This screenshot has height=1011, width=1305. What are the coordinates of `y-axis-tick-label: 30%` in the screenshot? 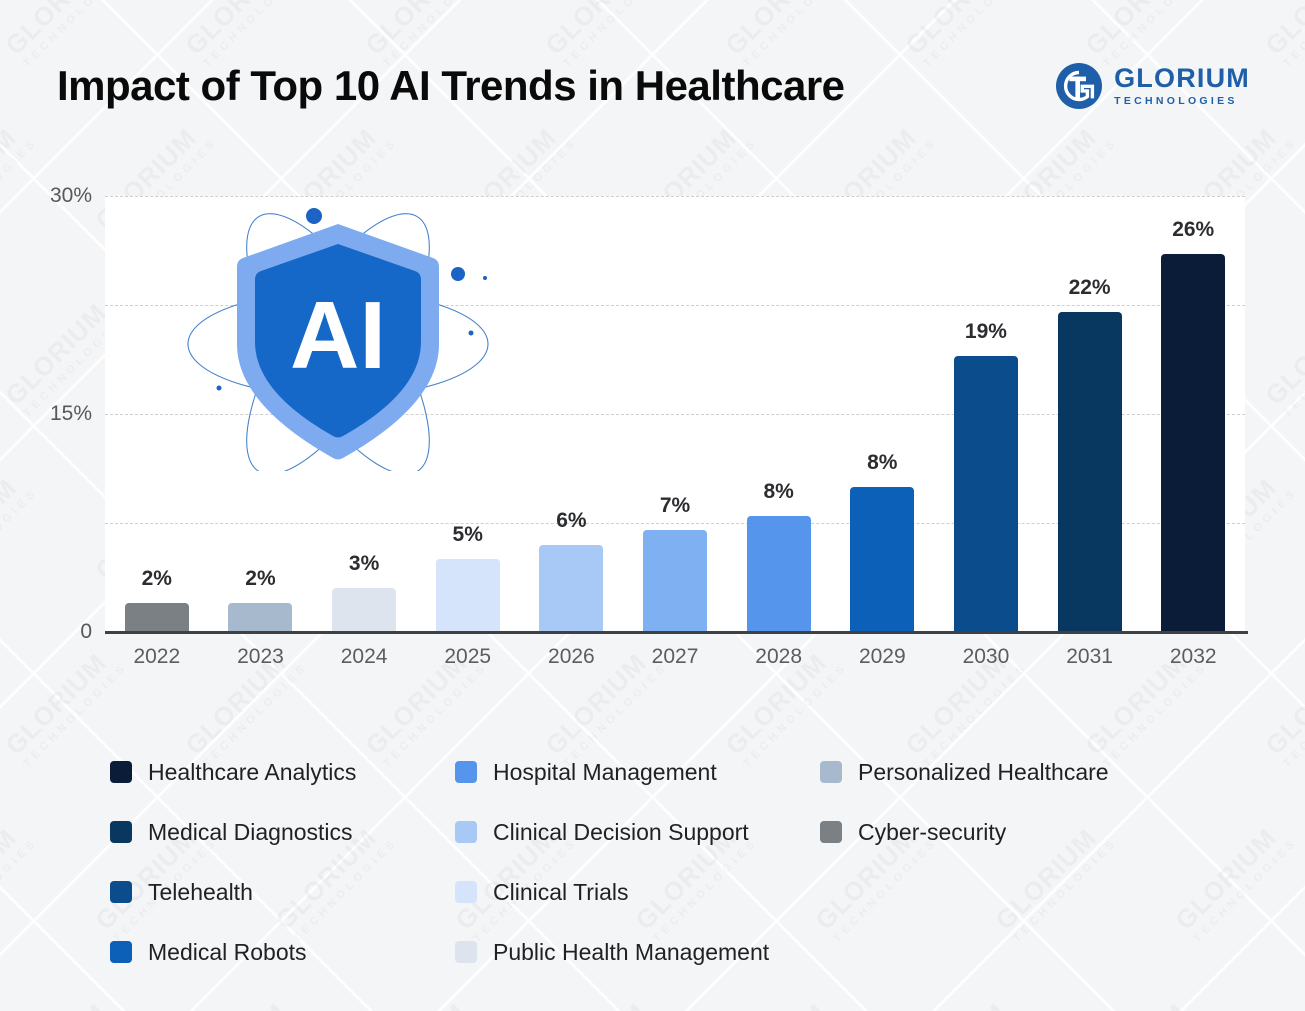 It's located at (70, 195).